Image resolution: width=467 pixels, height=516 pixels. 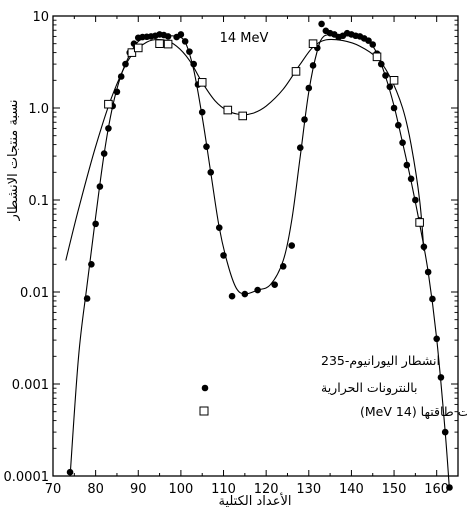 I want to click on x-axis-label: الأعداد الكتلية, so click(x=254, y=500).